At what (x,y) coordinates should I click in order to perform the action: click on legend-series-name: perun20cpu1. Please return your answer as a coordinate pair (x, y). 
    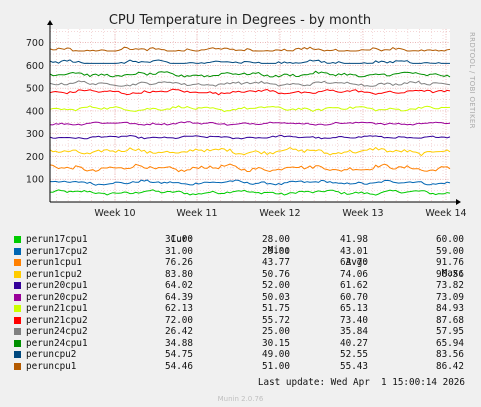
    Looking at the image, I should click on (57, 285).